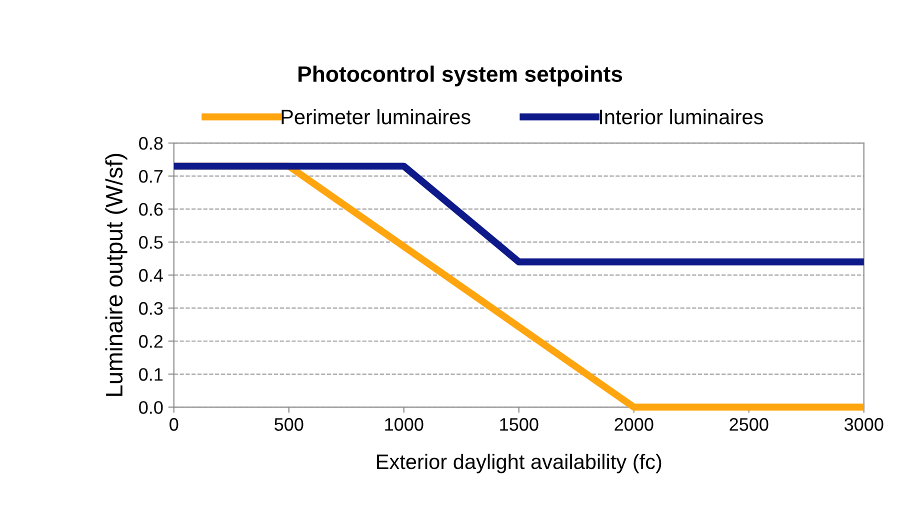  I want to click on y-tick-label: 0.8, so click(151, 143).